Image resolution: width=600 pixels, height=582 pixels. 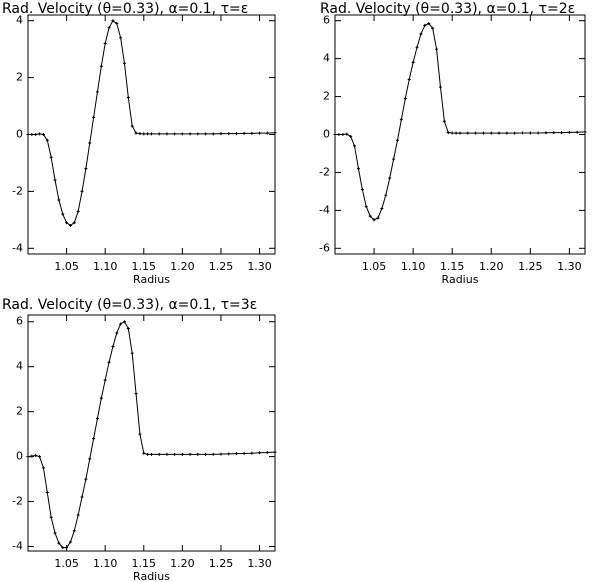 I want to click on y-tick-label: 6, so click(x=326, y=20).